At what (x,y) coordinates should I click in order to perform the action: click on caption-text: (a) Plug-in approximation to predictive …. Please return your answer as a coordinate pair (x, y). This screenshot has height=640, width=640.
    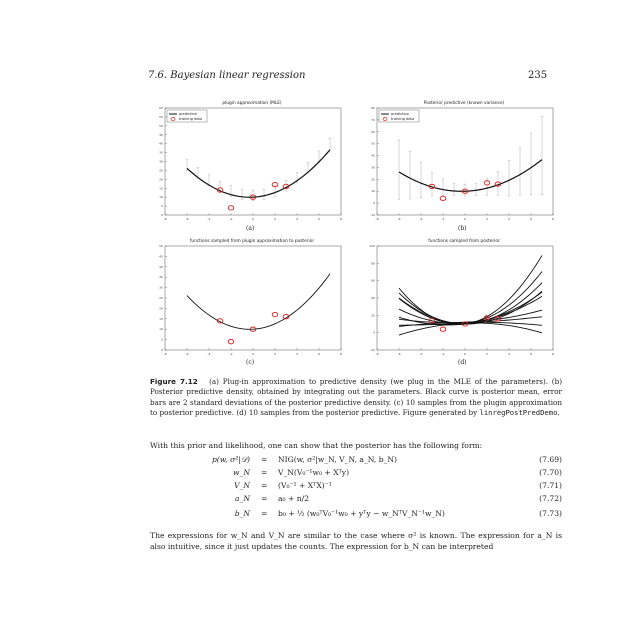
    Looking at the image, I should click on (356, 397).